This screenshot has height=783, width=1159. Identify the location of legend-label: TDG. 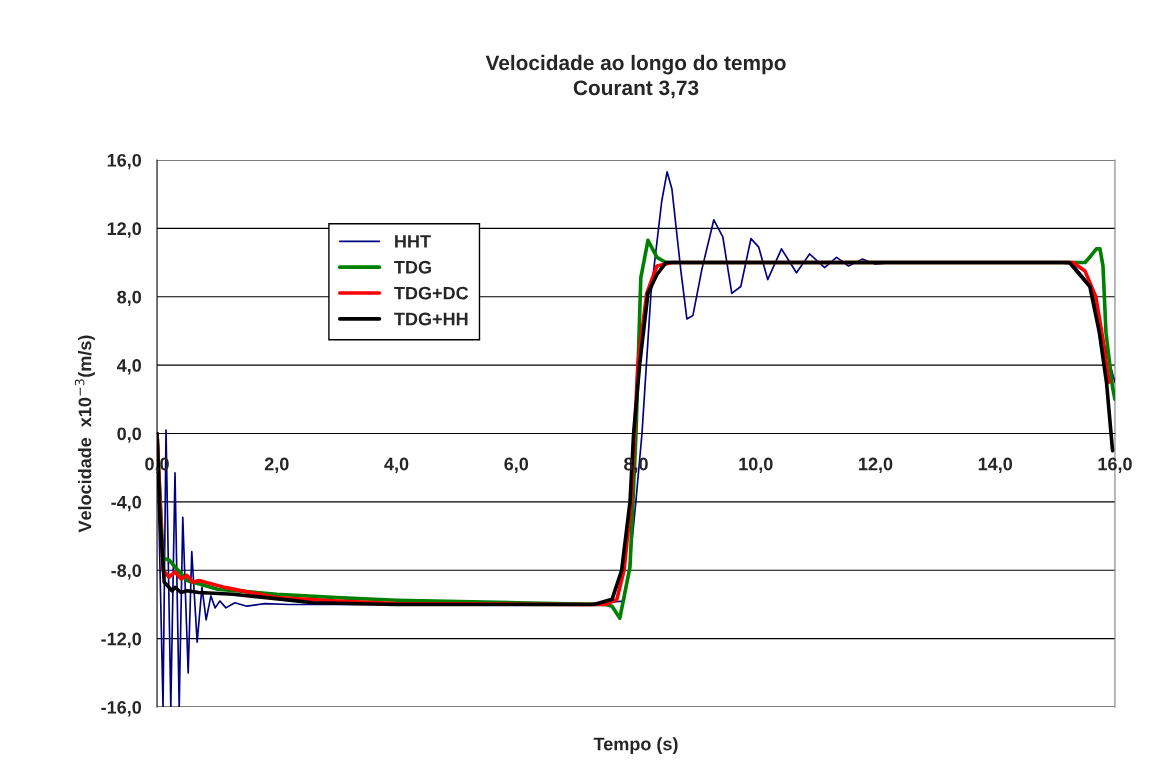
(412, 267).